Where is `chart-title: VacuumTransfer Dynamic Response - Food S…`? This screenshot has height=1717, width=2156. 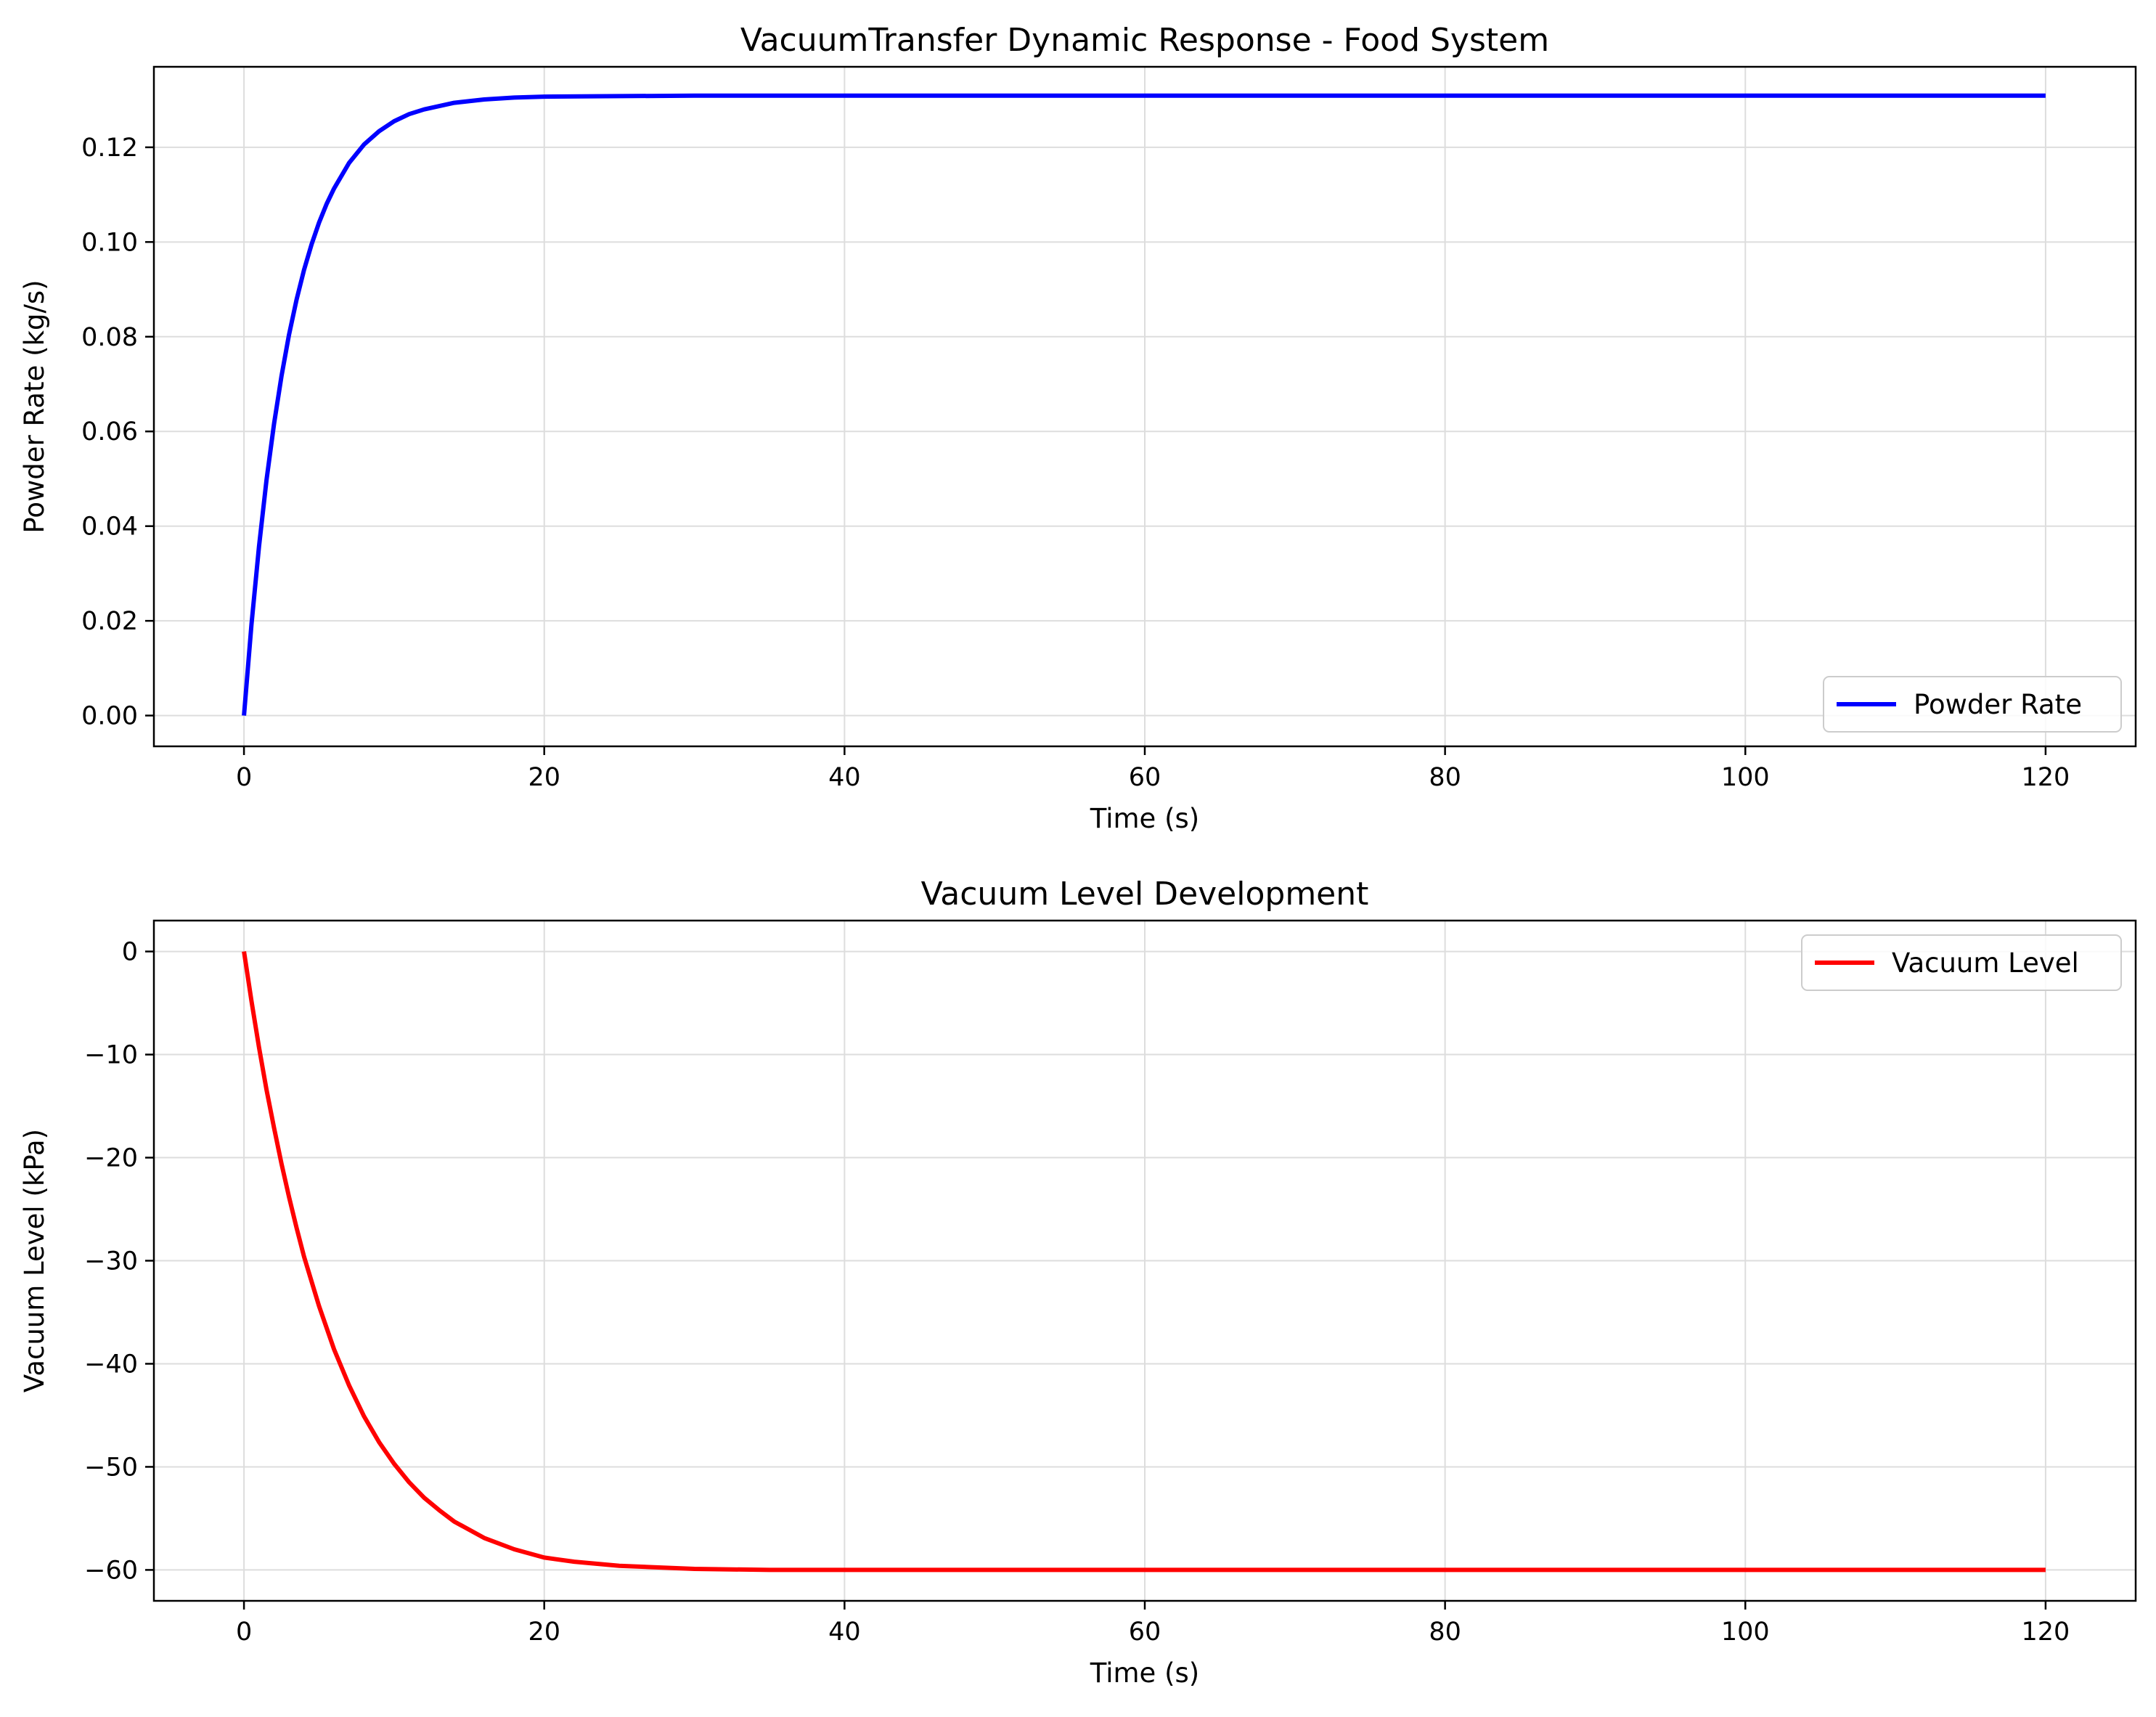 chart-title: VacuumTransfer Dynamic Response - Food S… is located at coordinates (1144, 40).